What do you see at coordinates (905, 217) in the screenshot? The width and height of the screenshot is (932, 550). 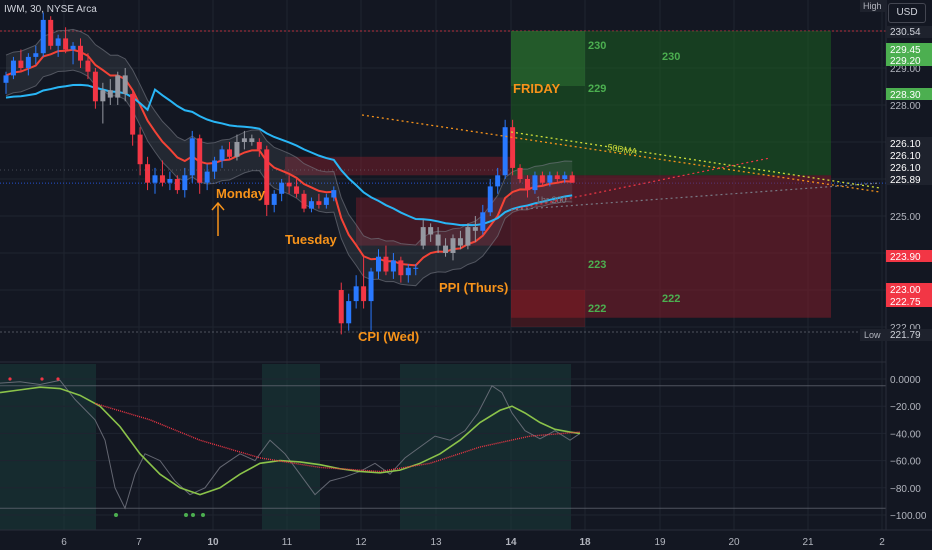 I see `price-tick-label: 225.00` at bounding box center [905, 217].